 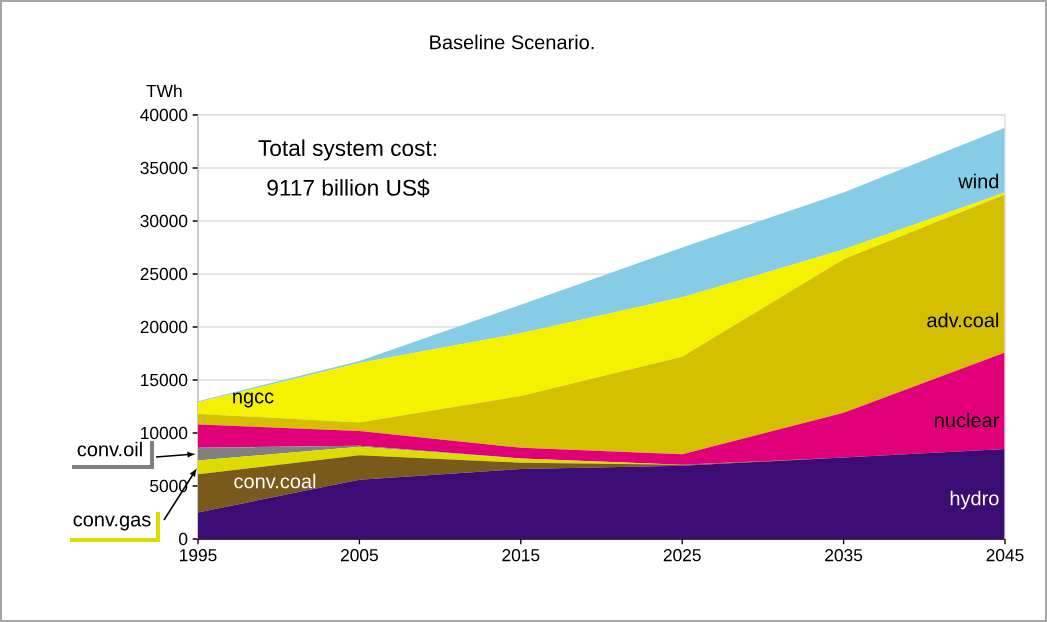 What do you see at coordinates (275, 481) in the screenshot?
I see `series-label: conv.coal` at bounding box center [275, 481].